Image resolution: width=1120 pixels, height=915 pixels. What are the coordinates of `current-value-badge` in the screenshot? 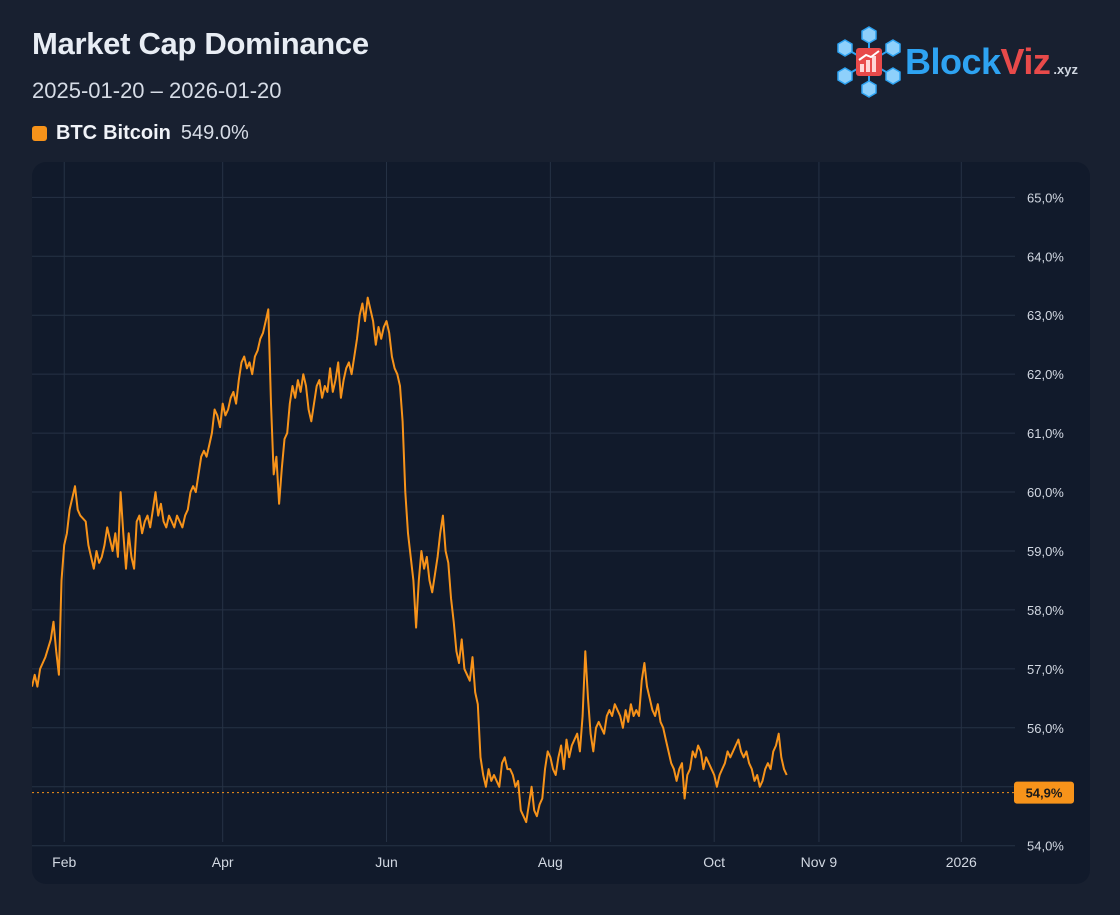 It's located at (1044, 792).